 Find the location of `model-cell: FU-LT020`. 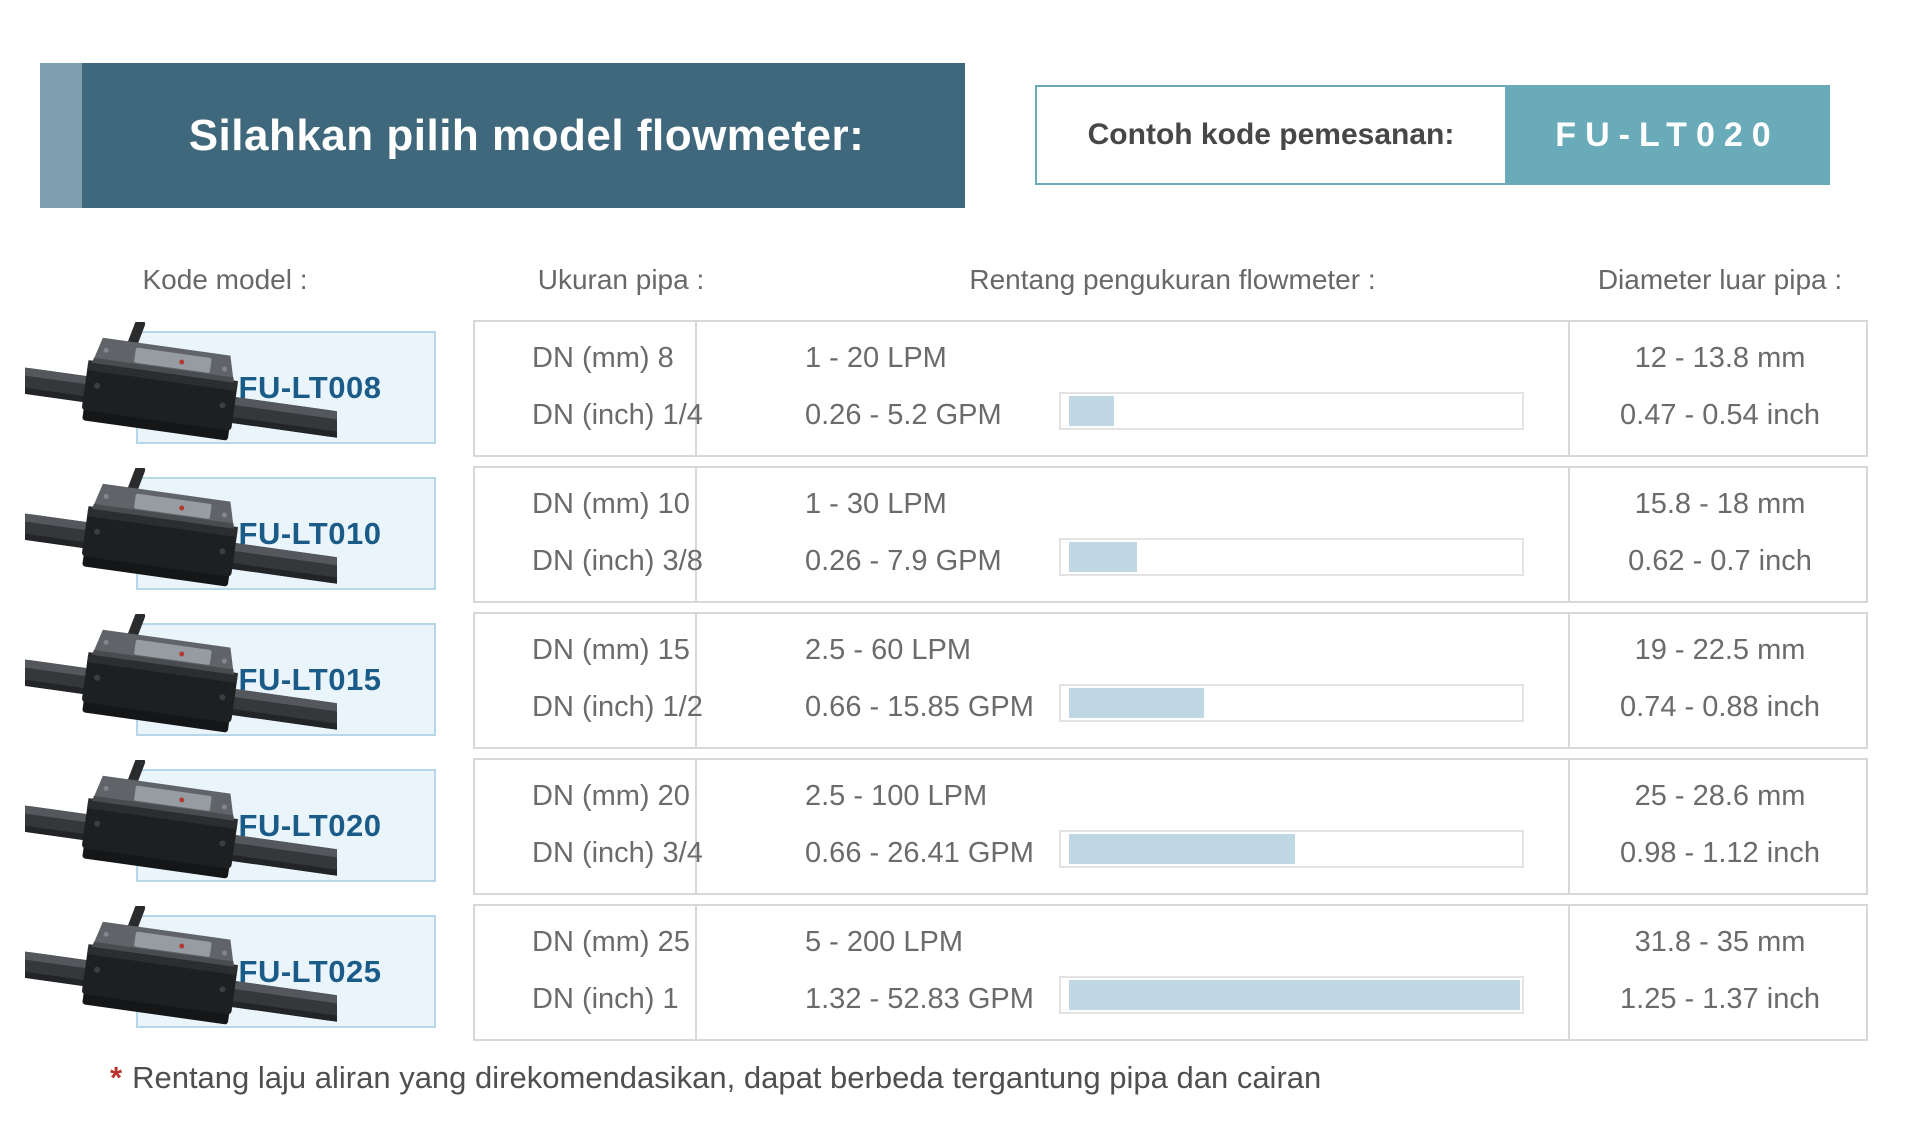

model-cell: FU-LT020 is located at coordinates (236, 826).